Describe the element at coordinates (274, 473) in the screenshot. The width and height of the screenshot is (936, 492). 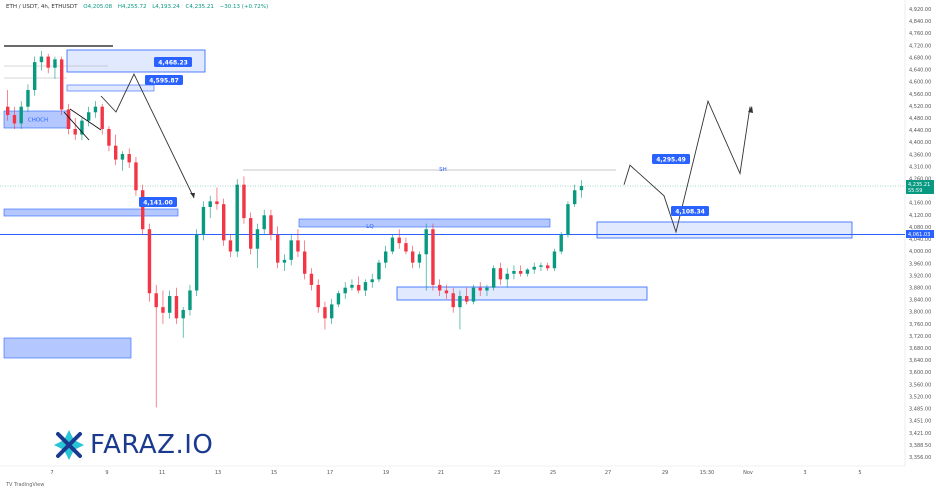
I see `time-axis-label: 15` at that location.